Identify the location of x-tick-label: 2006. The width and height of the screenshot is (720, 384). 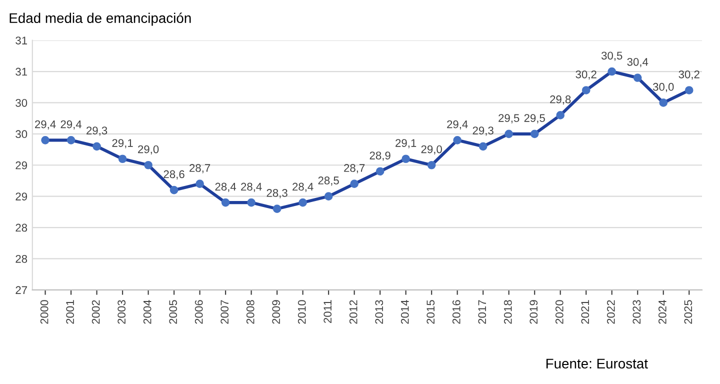
(198, 312).